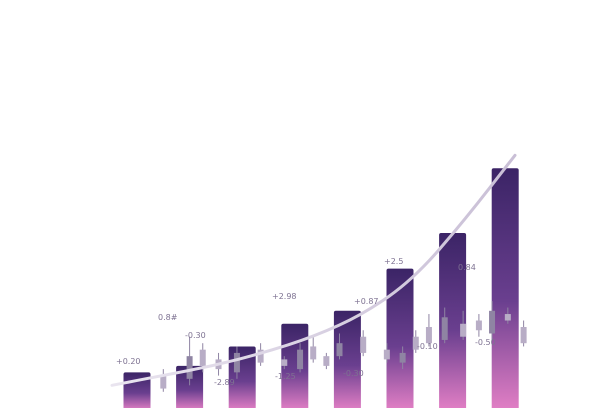 This screenshot has width=612, height=408. Describe the element at coordinates (224, 382) in the screenshot. I see `data-label: -2.89` at that location.